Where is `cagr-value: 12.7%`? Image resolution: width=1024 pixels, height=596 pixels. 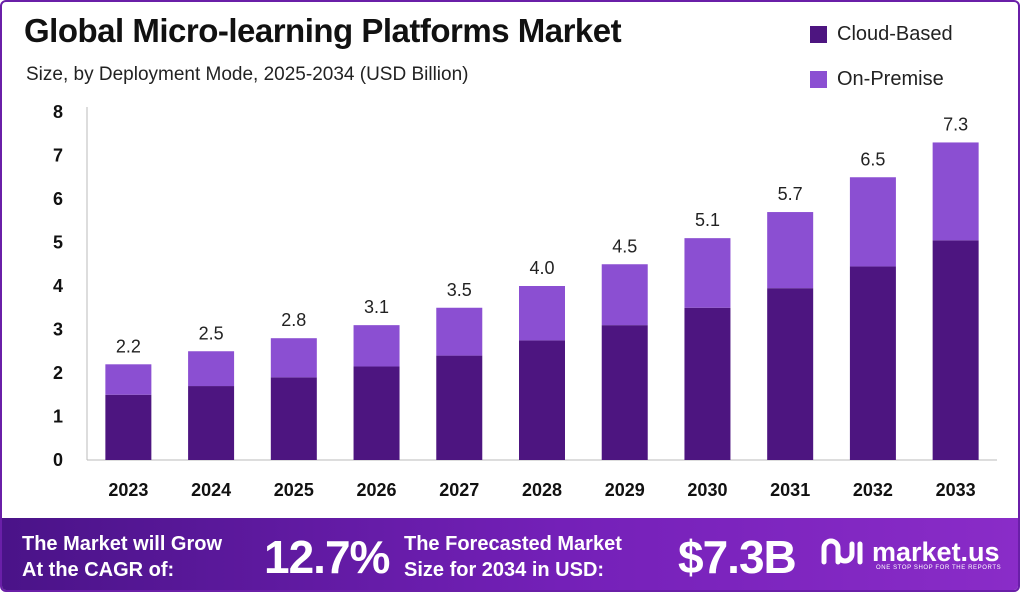 cagr-value: 12.7% is located at coordinates (327, 557).